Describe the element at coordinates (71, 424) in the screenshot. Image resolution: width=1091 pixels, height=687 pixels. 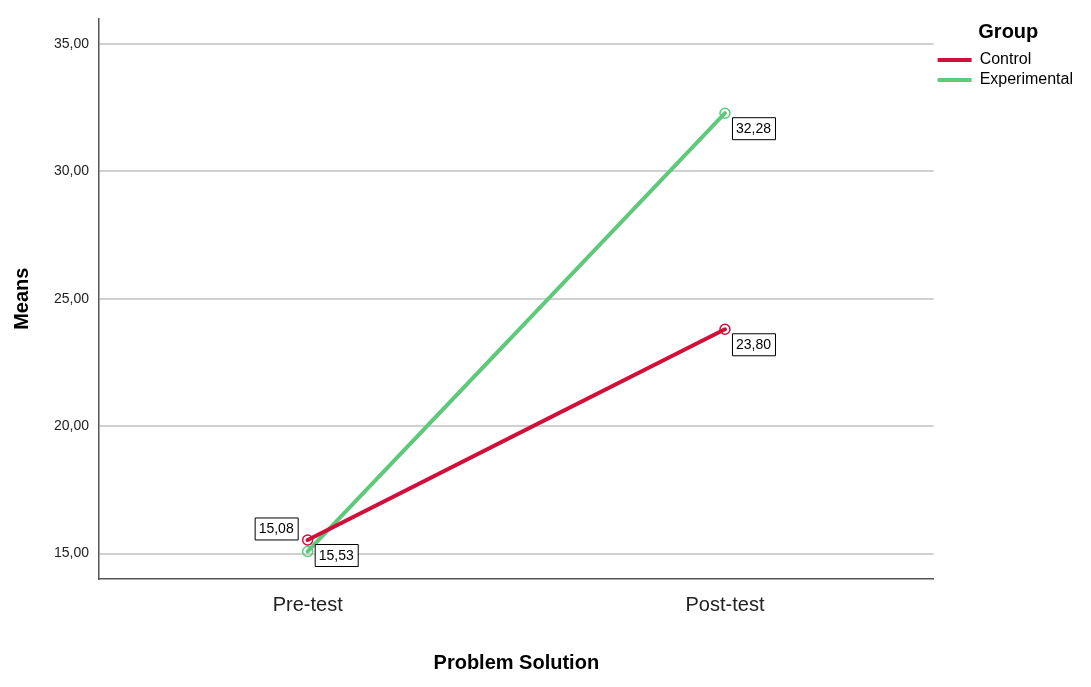
I see `y-tick-label: 20,00` at that location.